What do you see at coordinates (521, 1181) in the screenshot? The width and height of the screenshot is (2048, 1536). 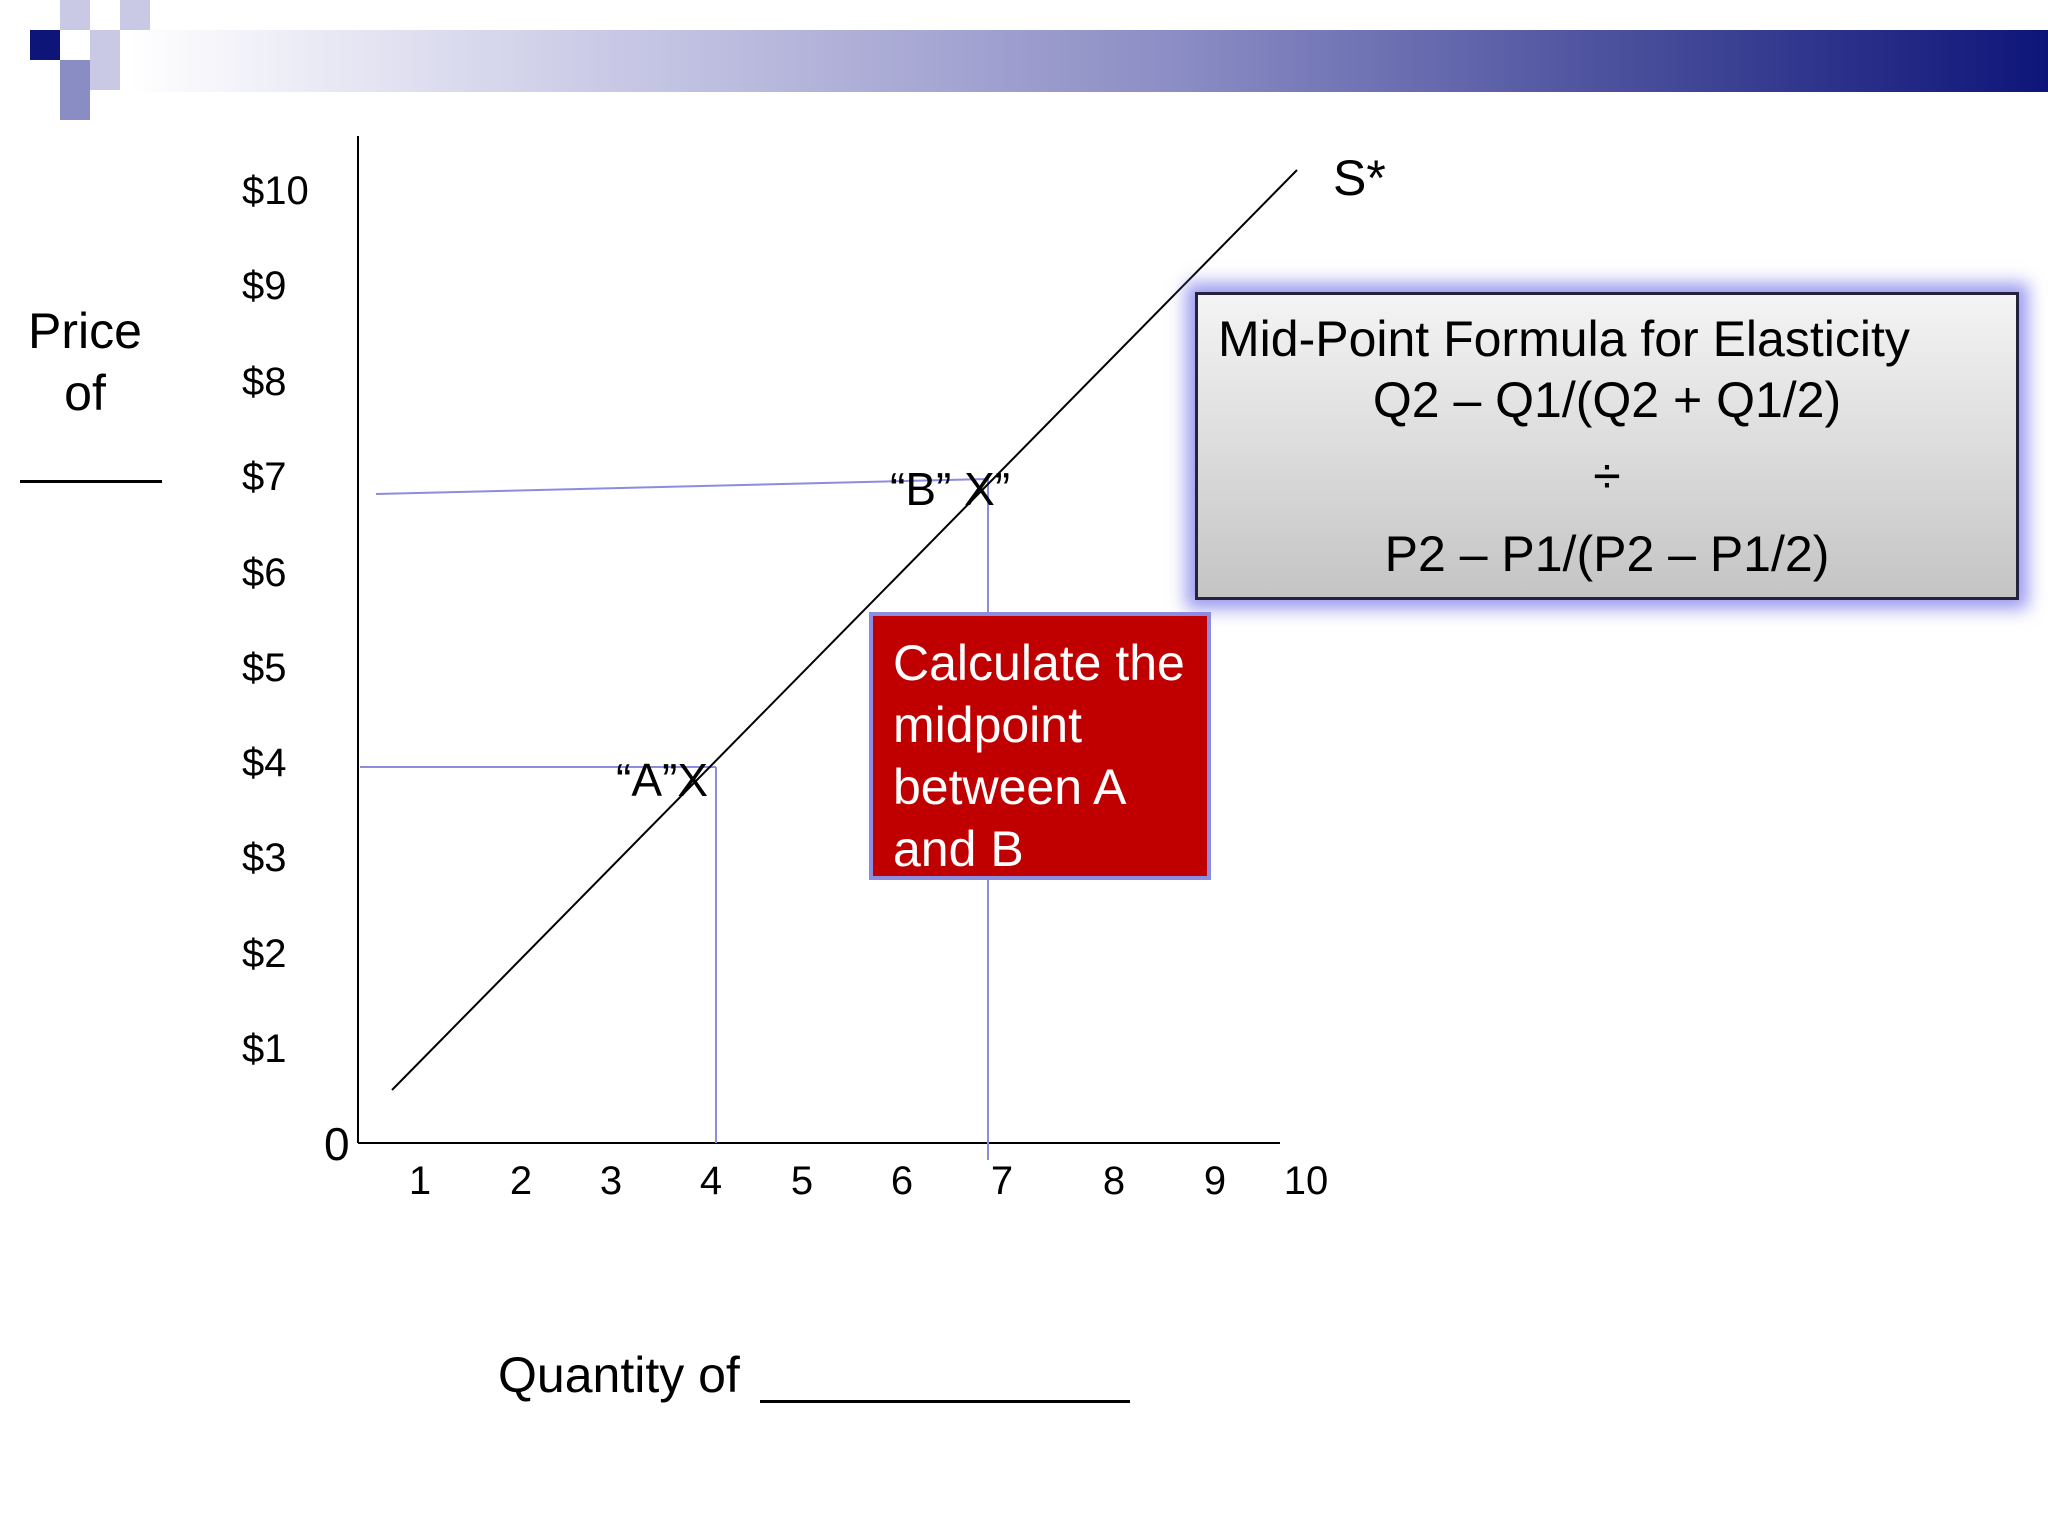 I see `x-tick-label: 2` at bounding box center [521, 1181].